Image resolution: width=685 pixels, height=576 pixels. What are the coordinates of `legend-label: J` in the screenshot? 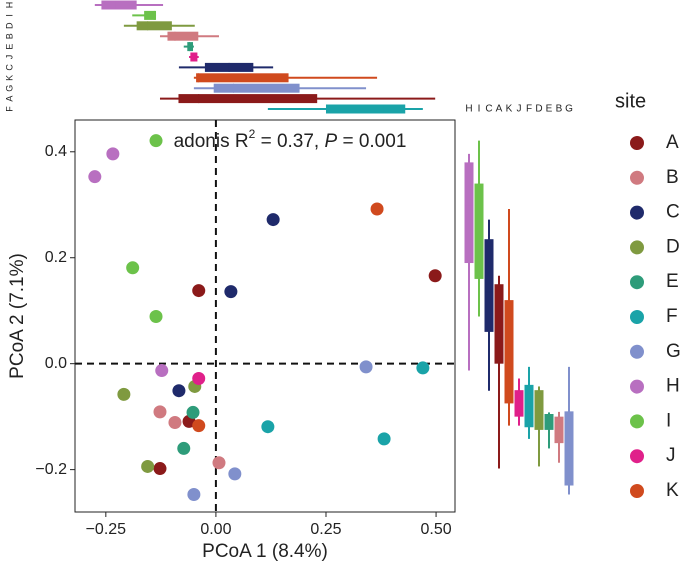 It's located at (671, 455).